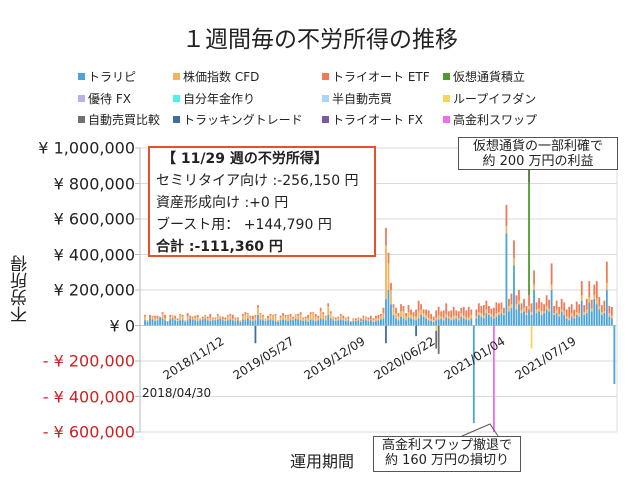 The width and height of the screenshot is (640, 480). Describe the element at coordinates (538, 161) in the screenshot. I see `annotation-line: 約 200 万円の利益` at that location.